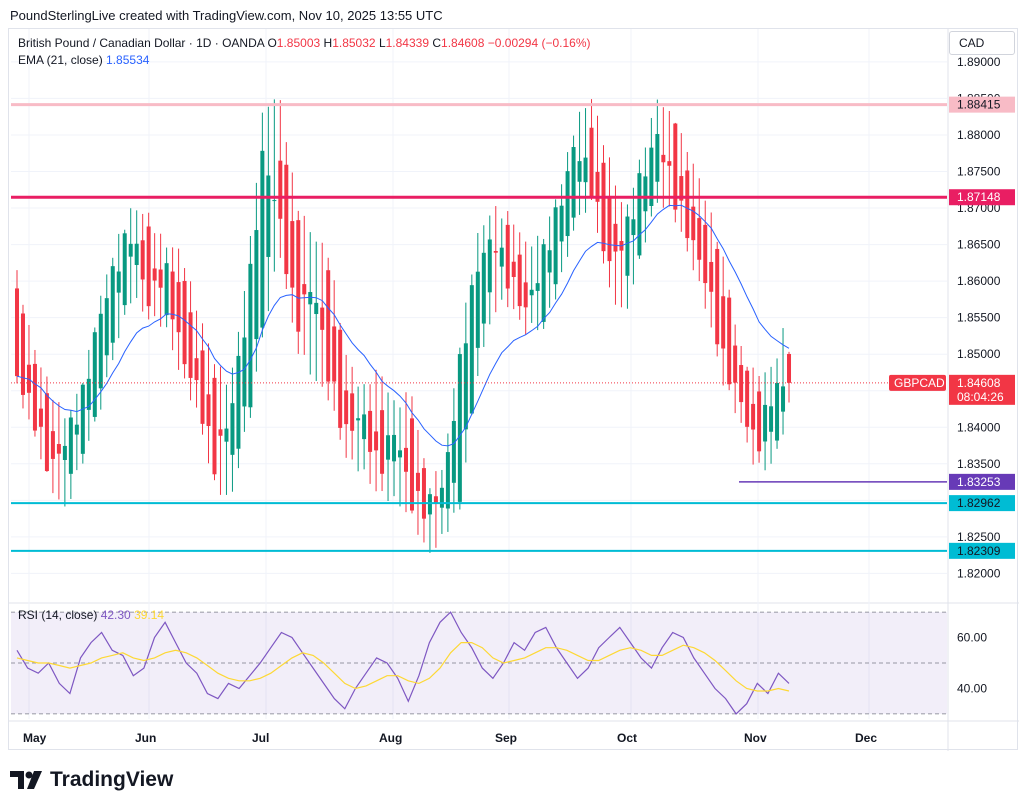 Image resolution: width=1028 pixels, height=810 pixels. I want to click on y-tick-label: 1.85000, so click(979, 354).